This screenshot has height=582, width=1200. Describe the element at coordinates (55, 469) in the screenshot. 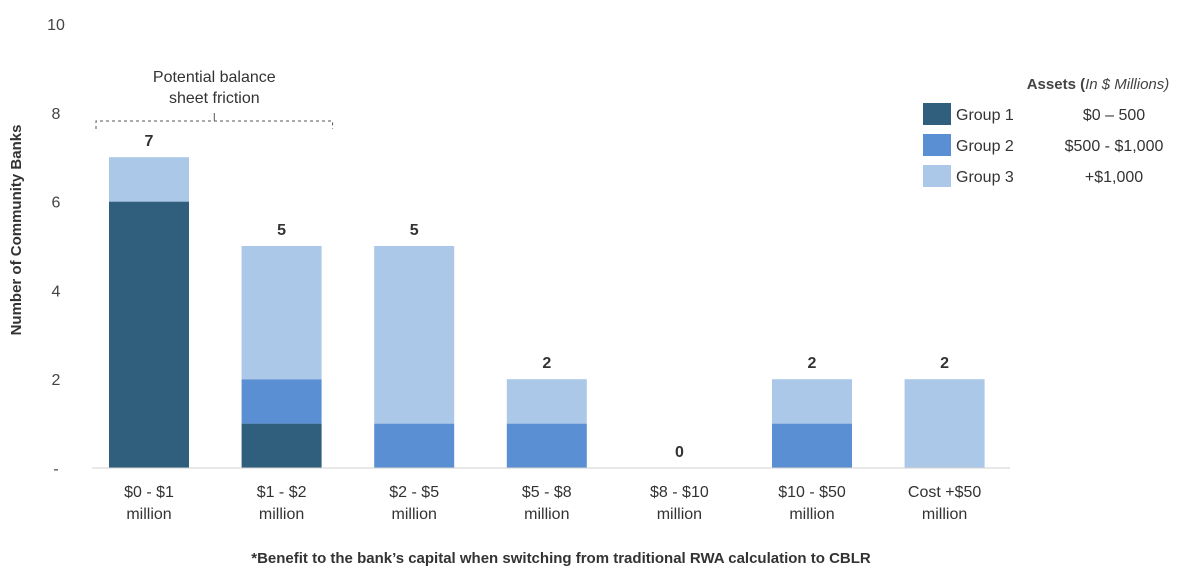

I see `y-tick-label: -` at that location.